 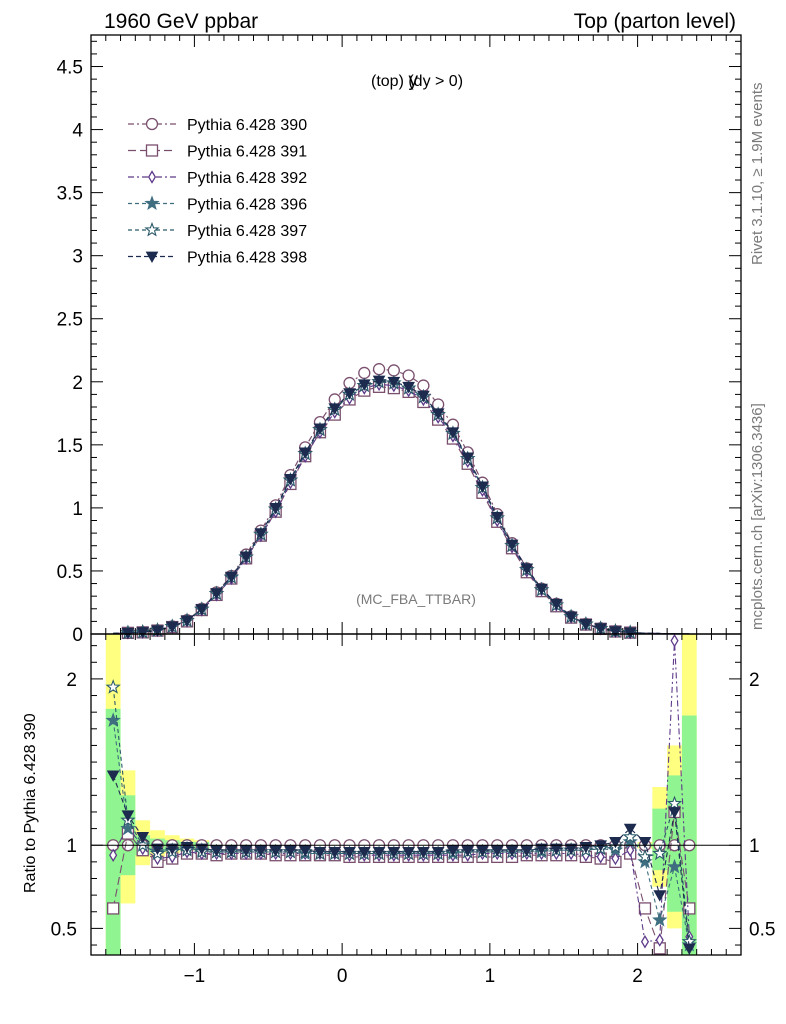 What do you see at coordinates (113, 831) in the screenshot?
I see `band-green` at bounding box center [113, 831].